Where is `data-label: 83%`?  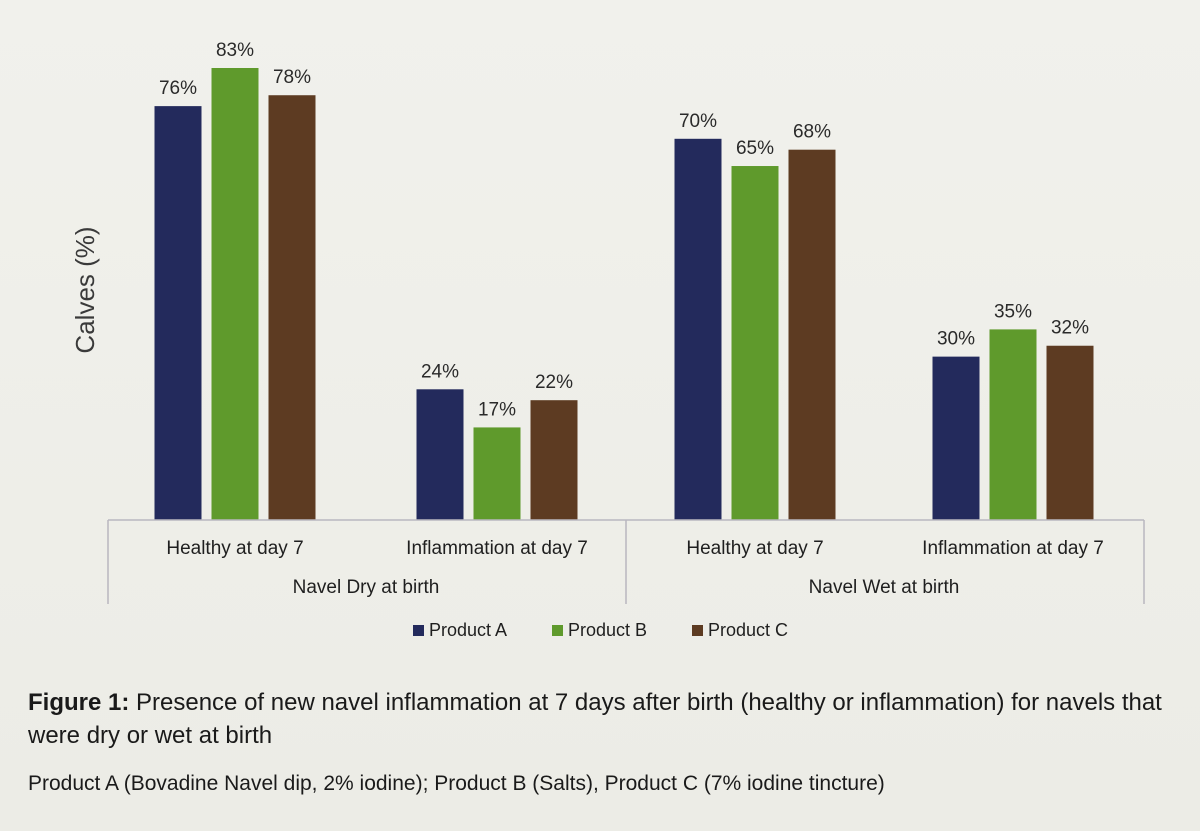 data-label: 83% is located at coordinates (235, 50).